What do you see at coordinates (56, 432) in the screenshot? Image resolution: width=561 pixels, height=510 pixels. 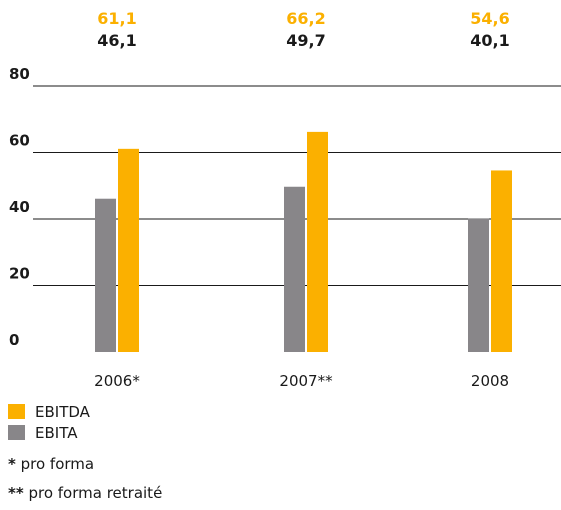 I see `legend-label-ebita: EBITA` at bounding box center [56, 432].